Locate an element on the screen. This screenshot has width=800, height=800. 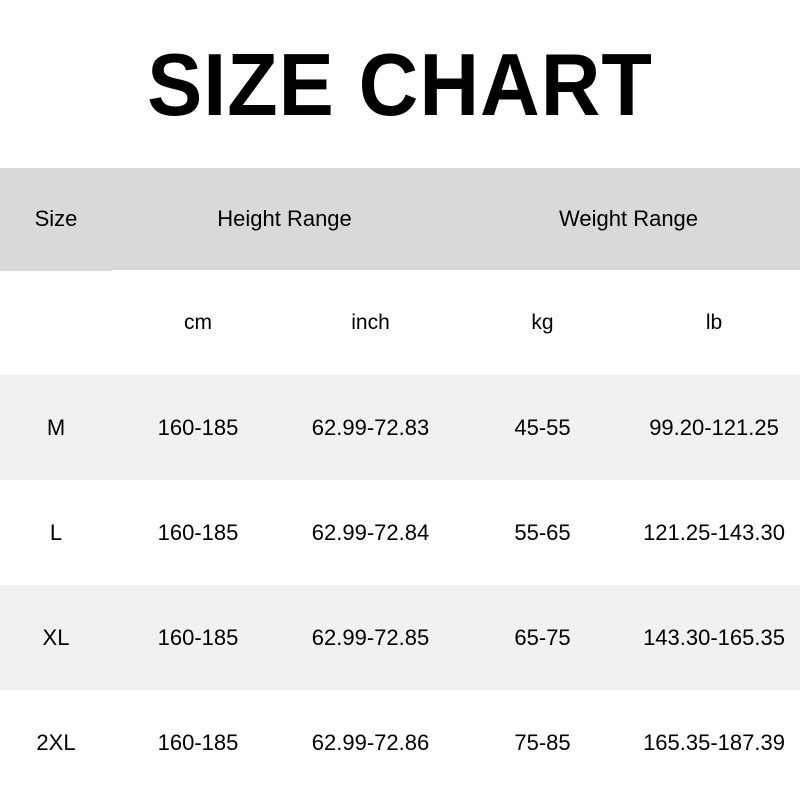
column-header-unit-lb: lb is located at coordinates (714, 322).